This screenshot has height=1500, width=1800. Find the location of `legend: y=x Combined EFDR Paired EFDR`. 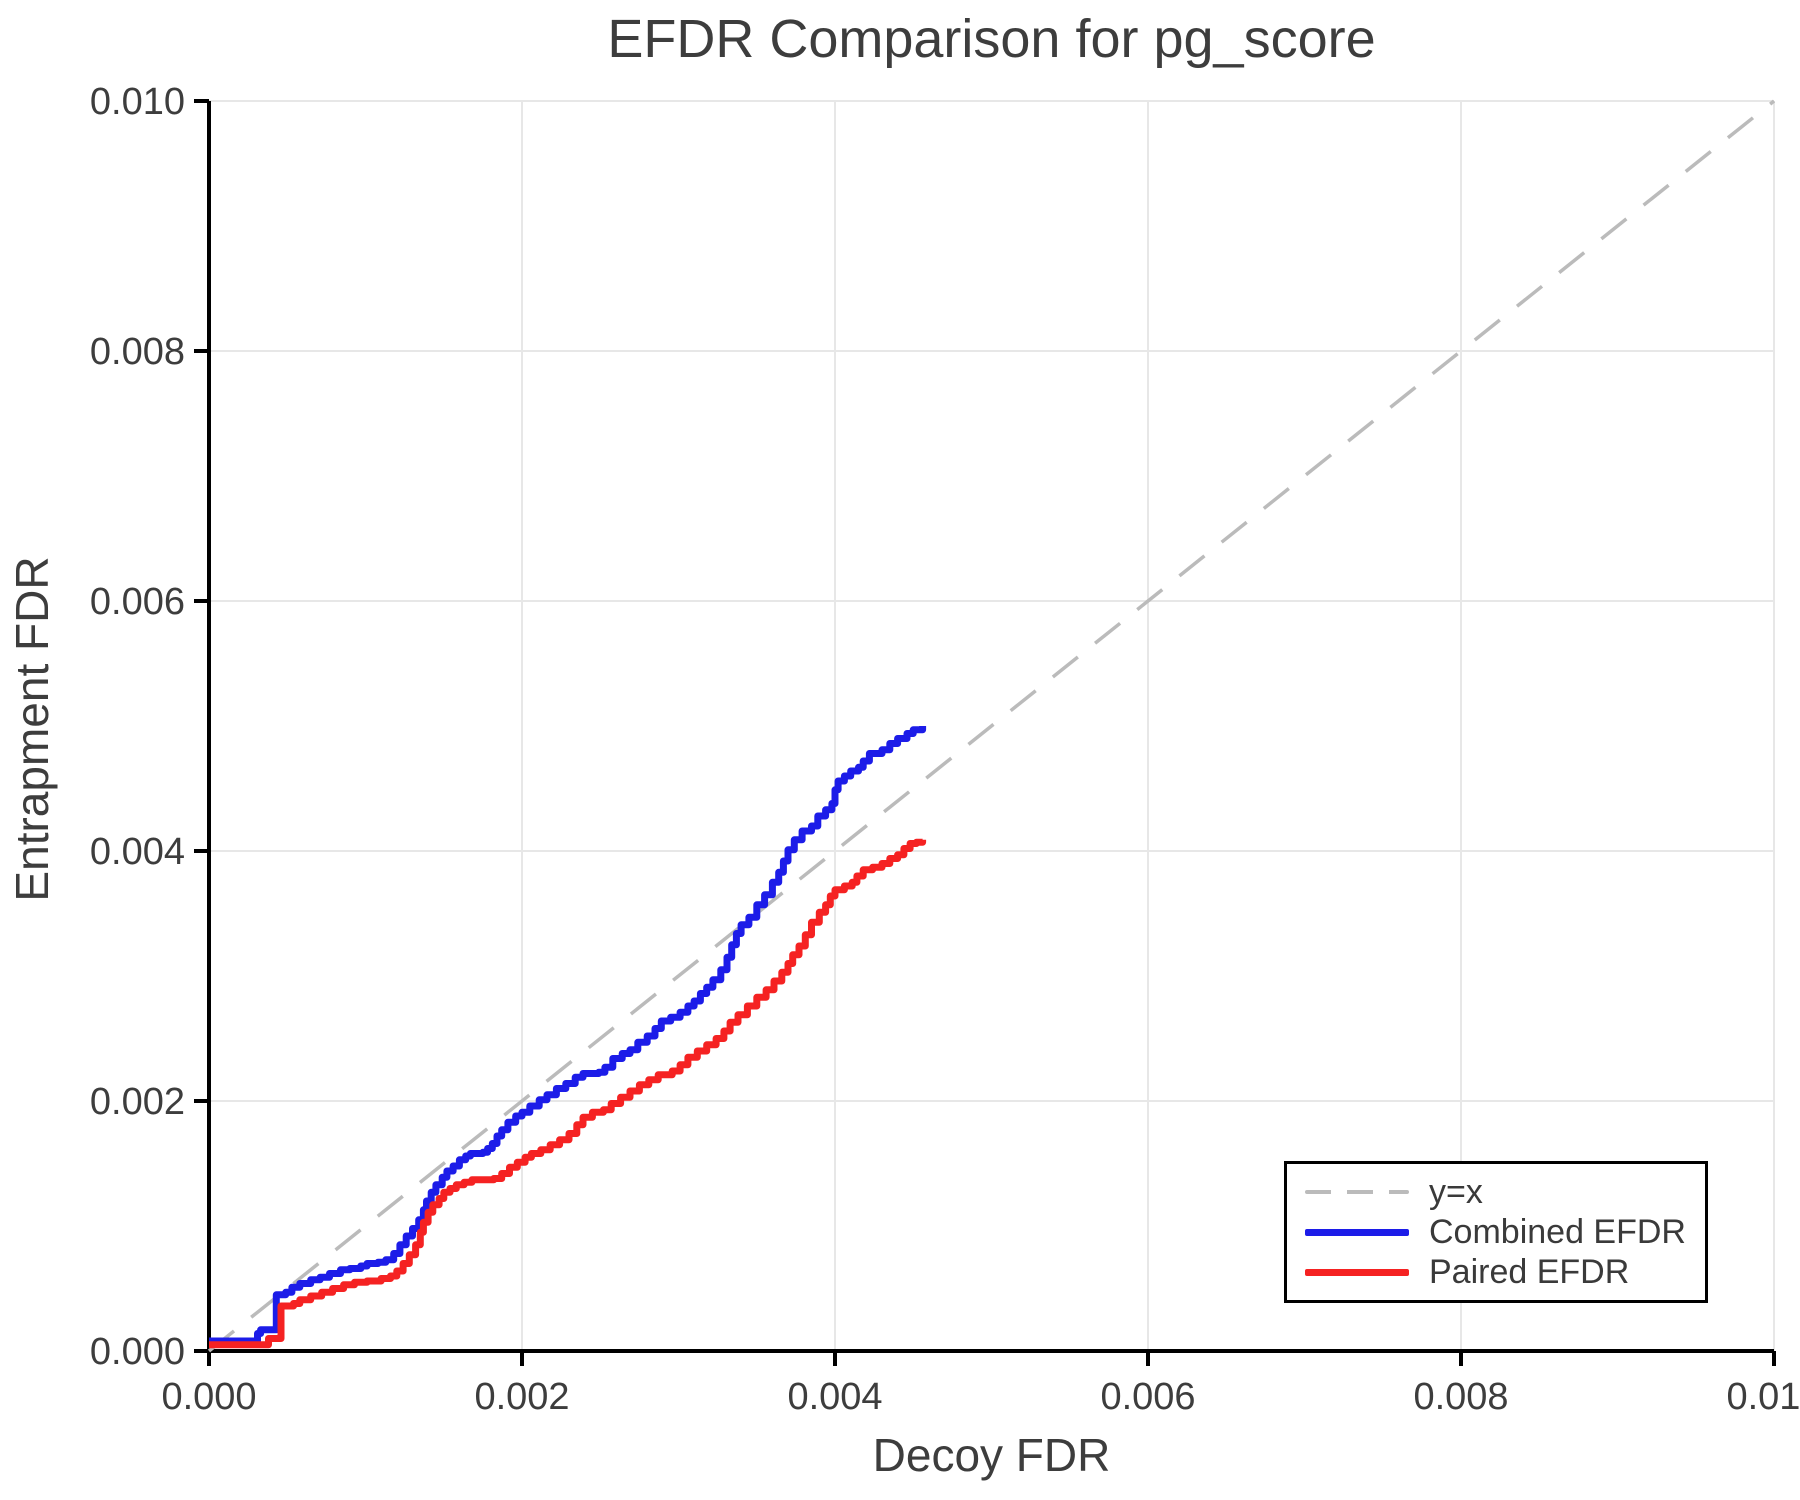

legend: y=x Combined EFDR Paired EFDR is located at coordinates (1496, 1232).